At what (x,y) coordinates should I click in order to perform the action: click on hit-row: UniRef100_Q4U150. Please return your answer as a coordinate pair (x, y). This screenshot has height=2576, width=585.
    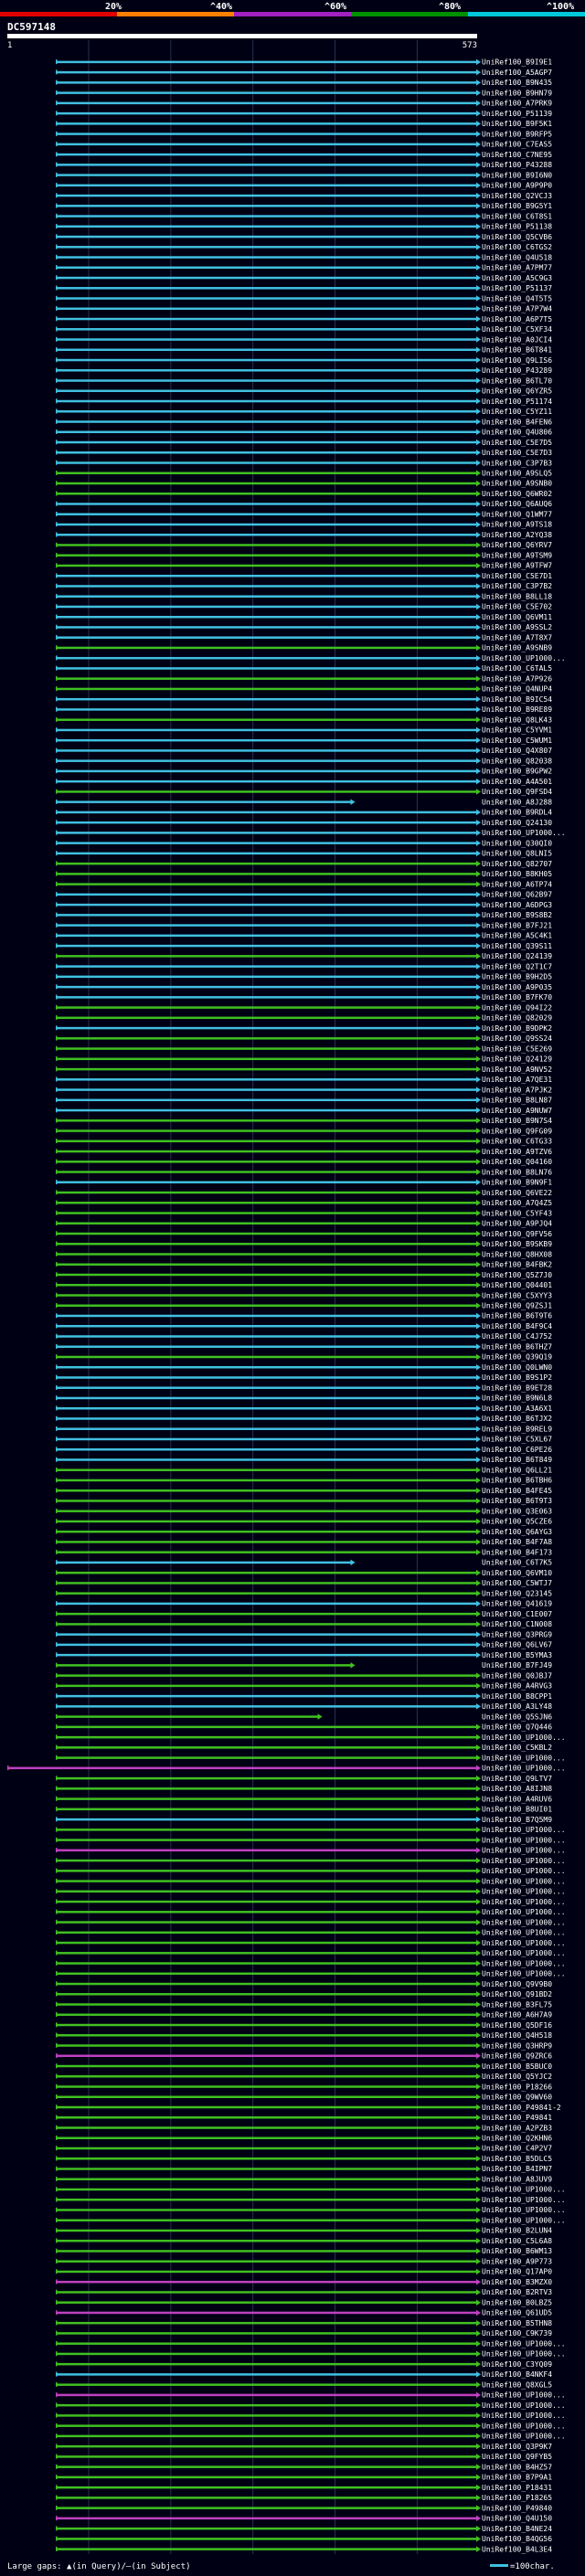
    Looking at the image, I should click on (304, 2519).